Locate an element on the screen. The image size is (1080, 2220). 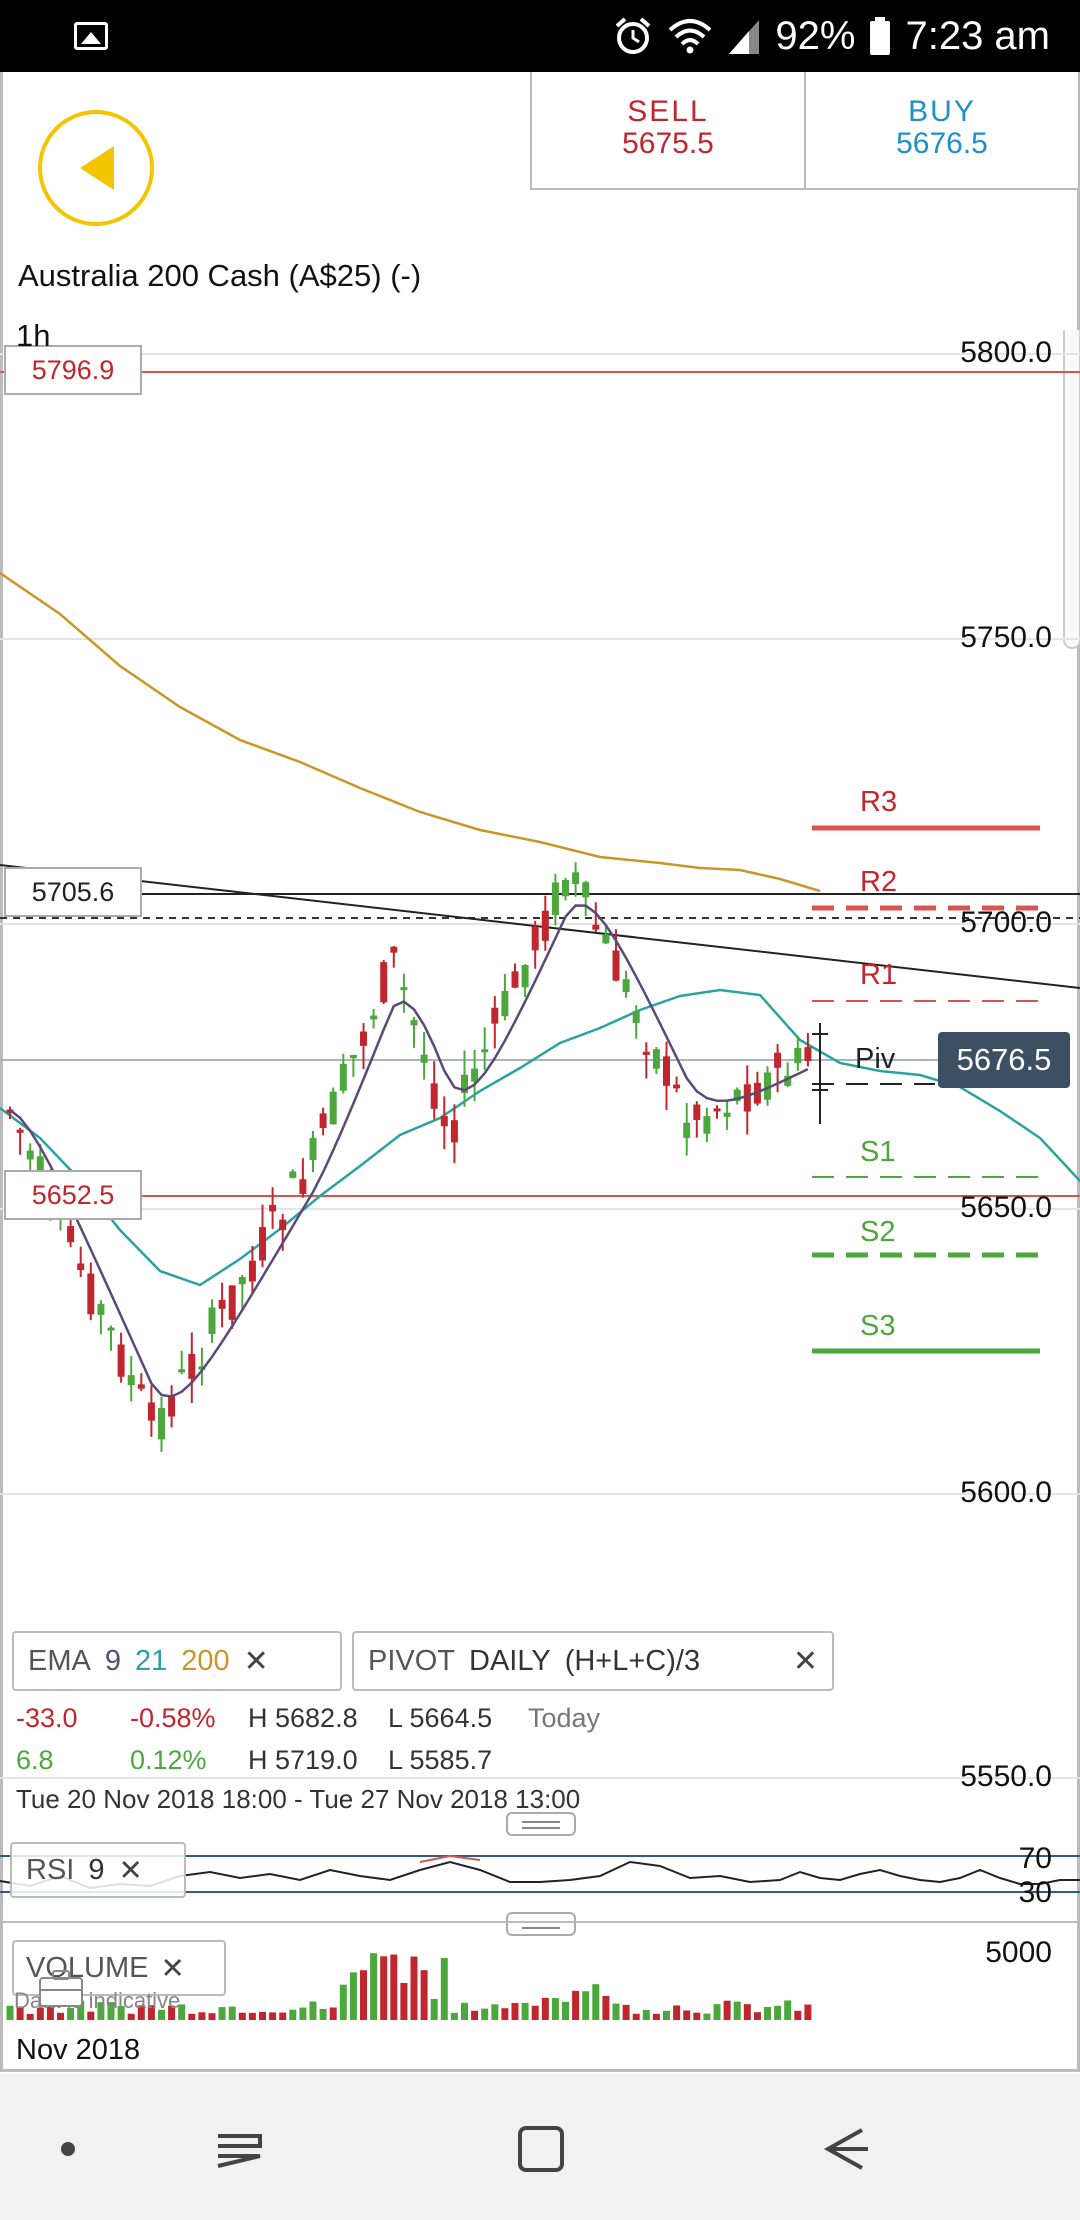
recent-apps-icon is located at coordinates (239, 2149).